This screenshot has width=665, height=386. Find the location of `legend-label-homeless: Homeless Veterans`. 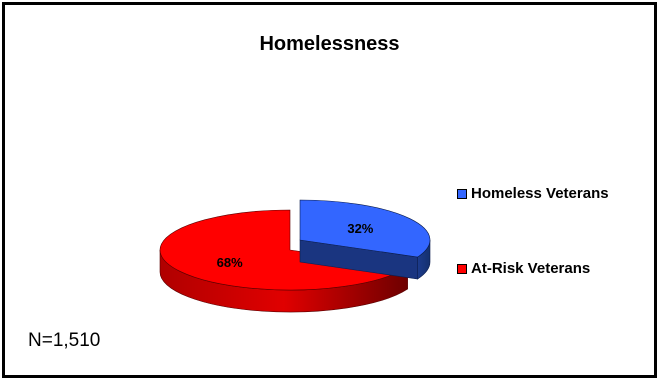

legend-label-homeless: Homeless Veterans is located at coordinates (540, 193).